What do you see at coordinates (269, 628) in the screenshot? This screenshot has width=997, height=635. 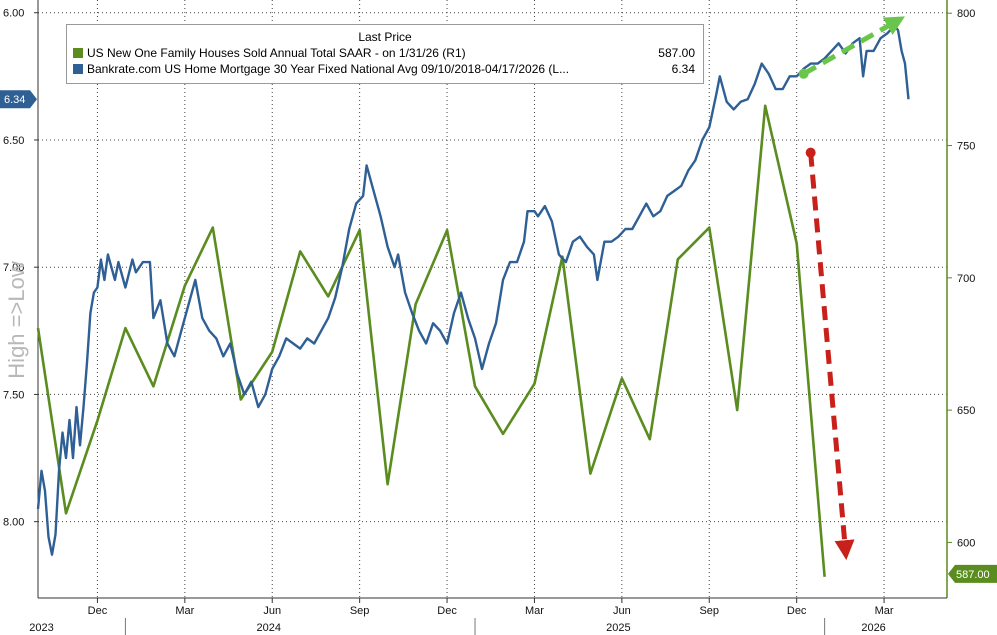 I see `x-year-label: 2024` at bounding box center [269, 628].